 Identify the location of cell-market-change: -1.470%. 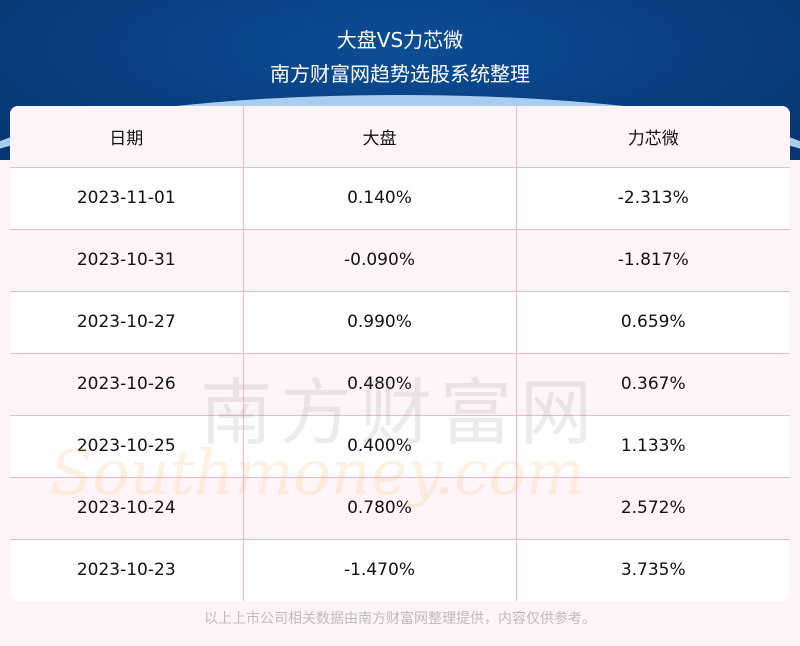
(380, 570).